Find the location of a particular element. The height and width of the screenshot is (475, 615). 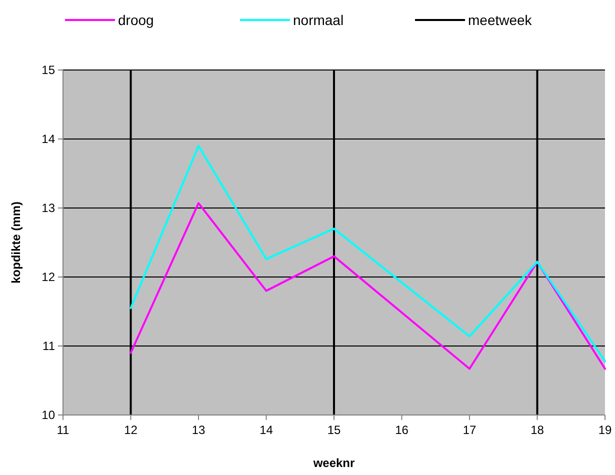

legend-label: meetweek is located at coordinates (500, 20).